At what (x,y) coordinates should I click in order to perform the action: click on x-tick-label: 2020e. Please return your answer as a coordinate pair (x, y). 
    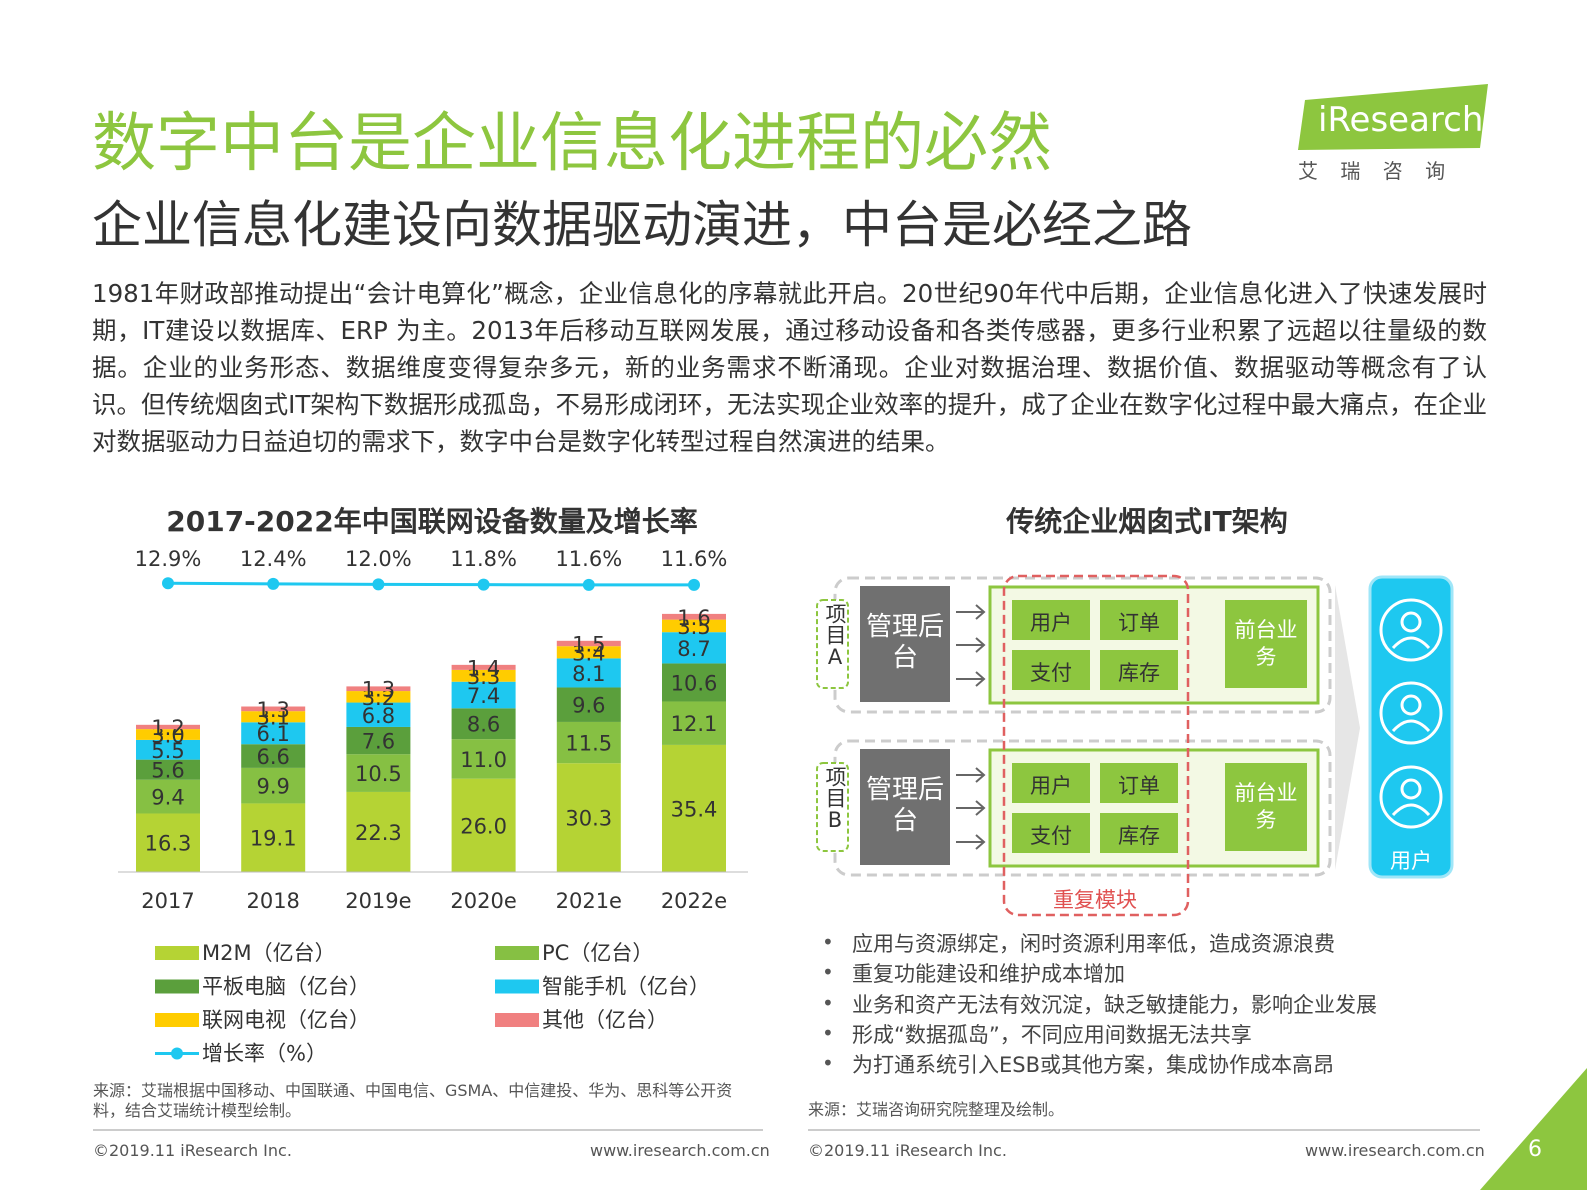
    Looking at the image, I should click on (483, 901).